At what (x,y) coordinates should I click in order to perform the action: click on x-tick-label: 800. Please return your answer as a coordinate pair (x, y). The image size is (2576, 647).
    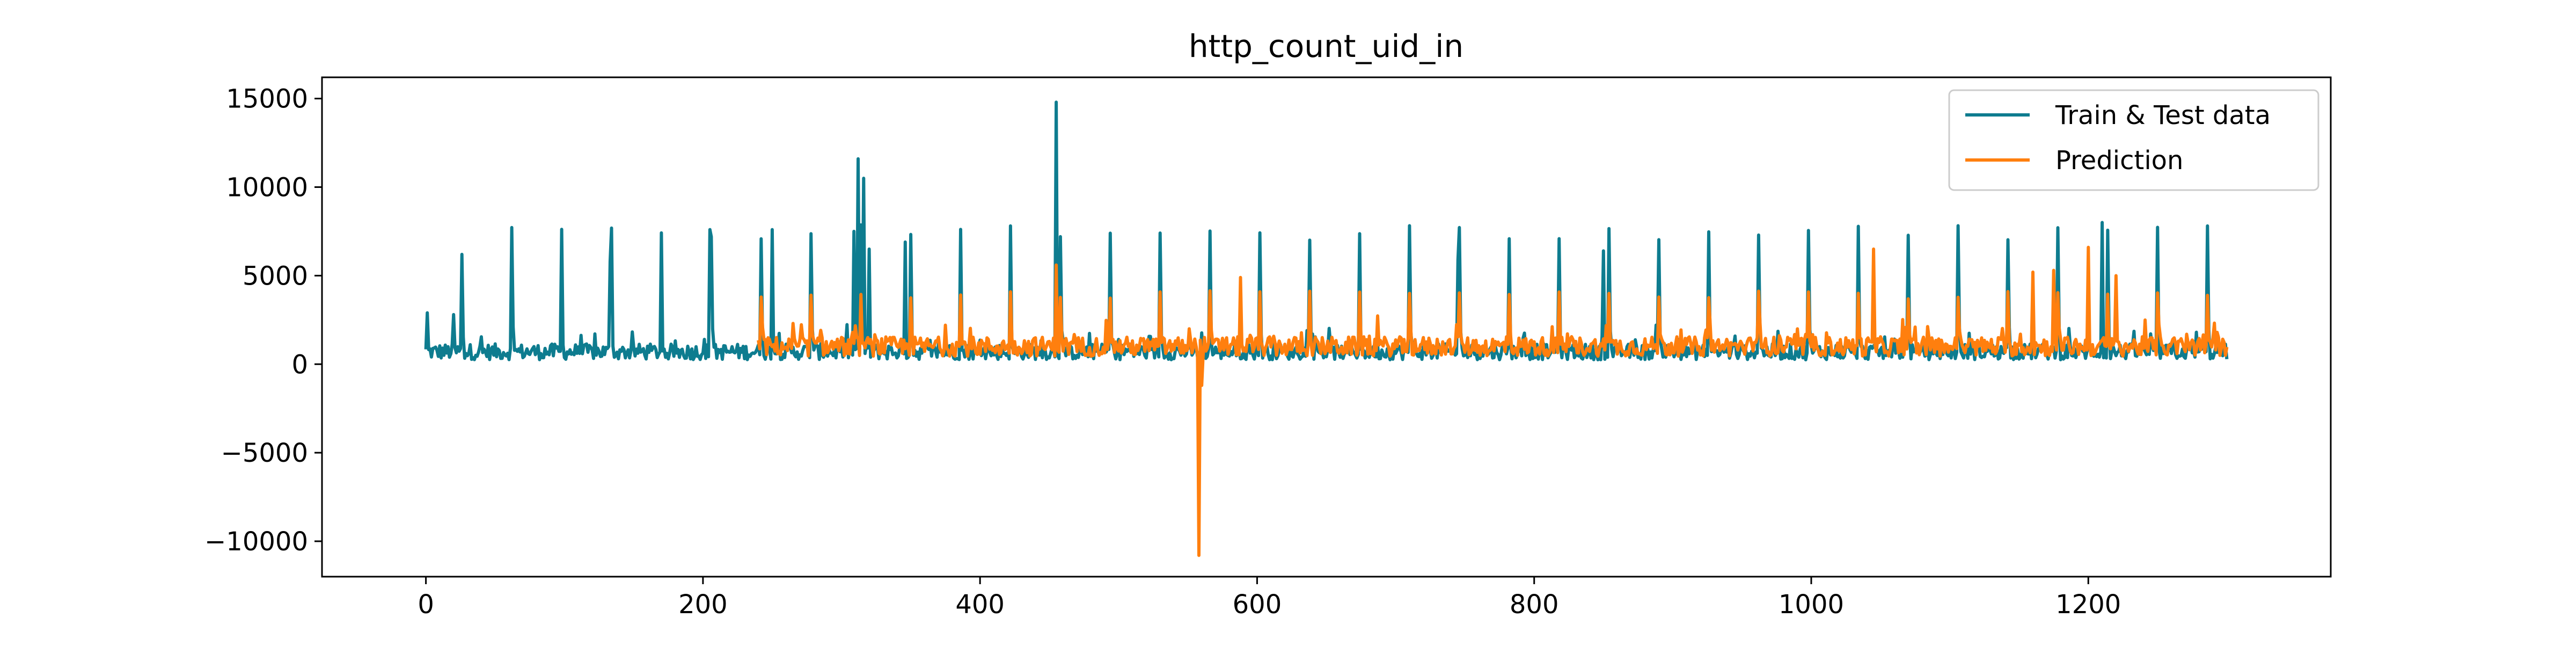
    Looking at the image, I should click on (1534, 605).